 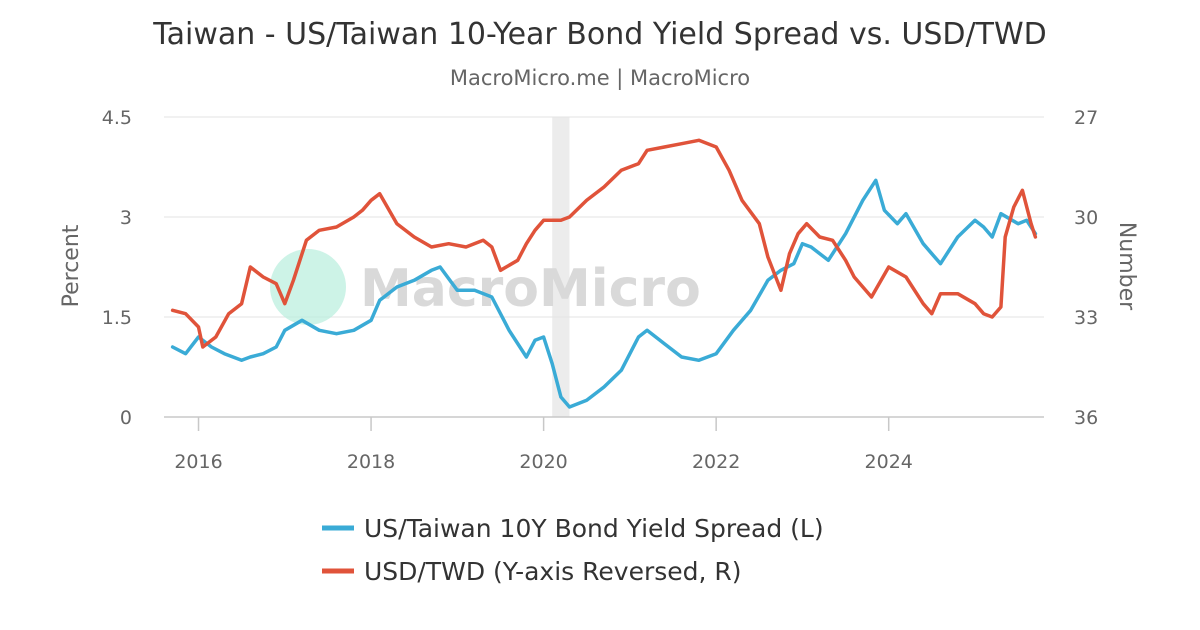 I want to click on x-tick-label: 2018, so click(x=371, y=462).